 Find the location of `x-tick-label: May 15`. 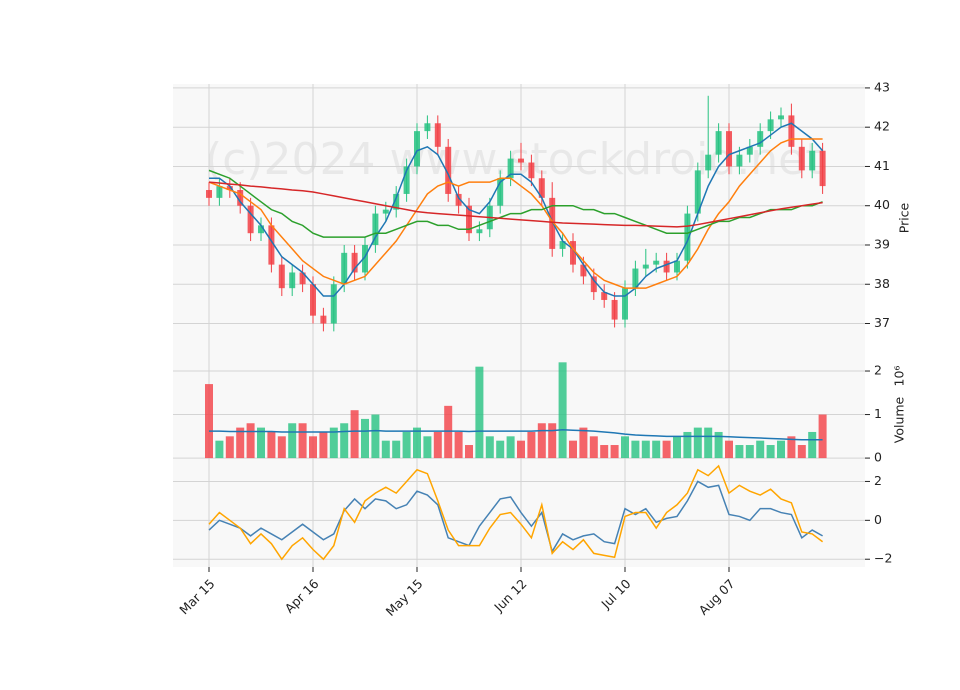

x-tick-label: May 15 is located at coordinates (404, 597).